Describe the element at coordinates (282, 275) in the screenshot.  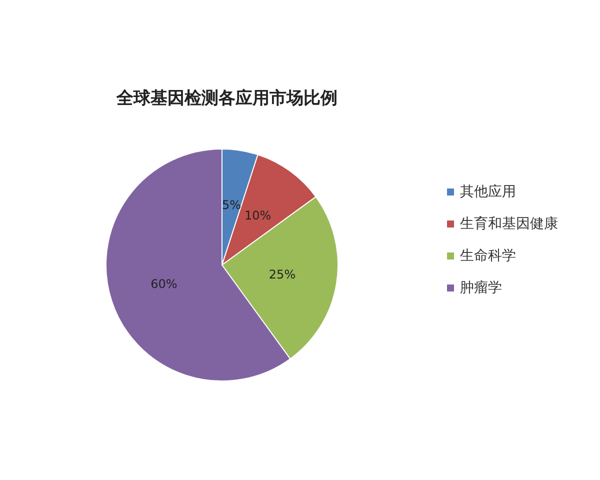
I see `data-label: 25%` at that location.